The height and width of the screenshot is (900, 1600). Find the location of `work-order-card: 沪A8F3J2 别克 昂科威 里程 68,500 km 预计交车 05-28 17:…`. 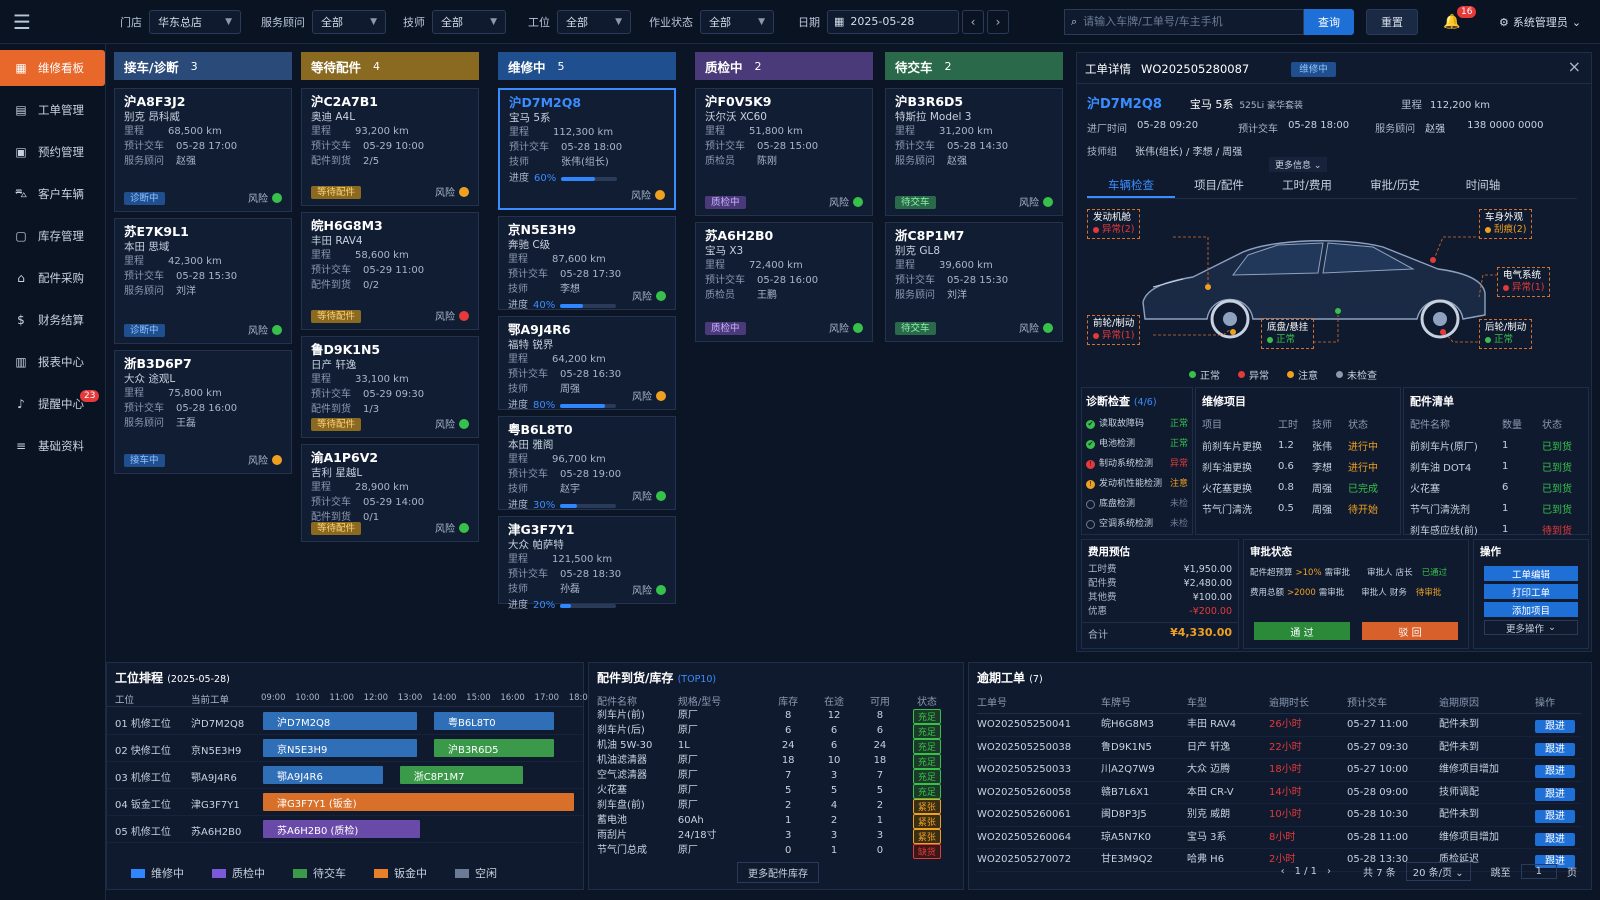

work-order-card: 沪A8F3J2 别克 昂科威 里程 68,500 km 预计交车 05-28 17:… is located at coordinates (203, 150).